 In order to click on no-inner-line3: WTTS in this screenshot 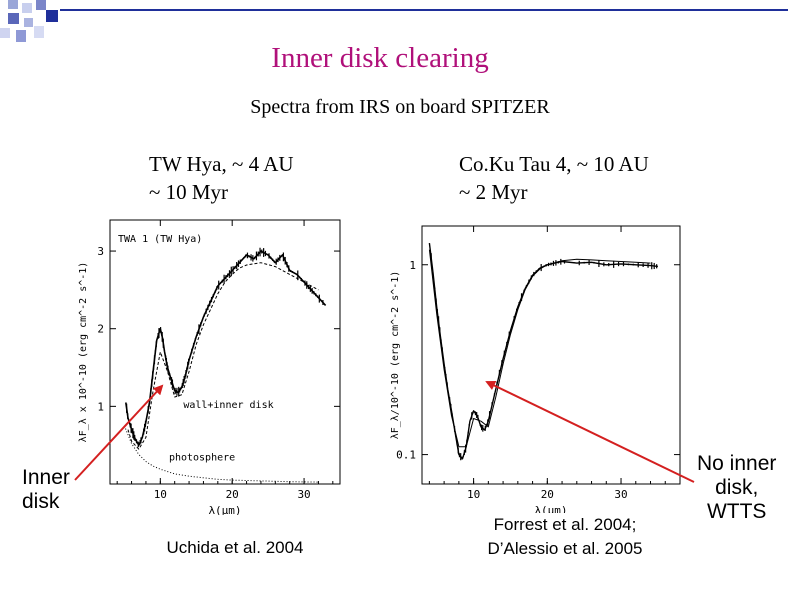, I will do `click(736, 511)`.